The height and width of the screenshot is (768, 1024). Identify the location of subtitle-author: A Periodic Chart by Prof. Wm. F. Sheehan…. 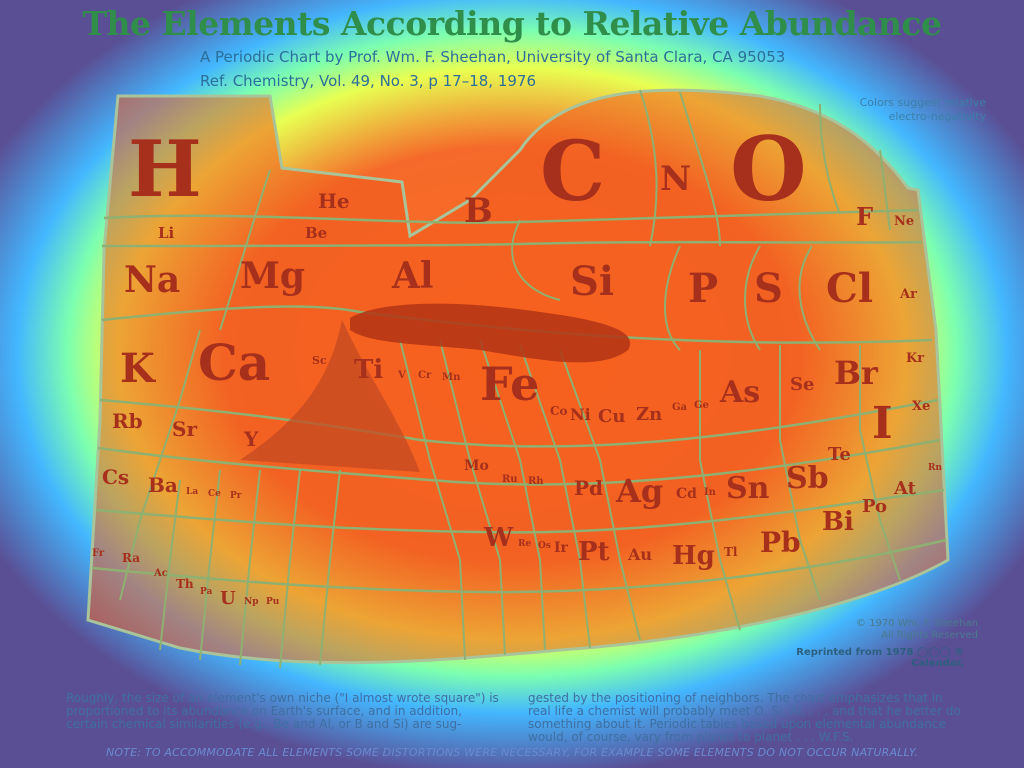
(493, 57).